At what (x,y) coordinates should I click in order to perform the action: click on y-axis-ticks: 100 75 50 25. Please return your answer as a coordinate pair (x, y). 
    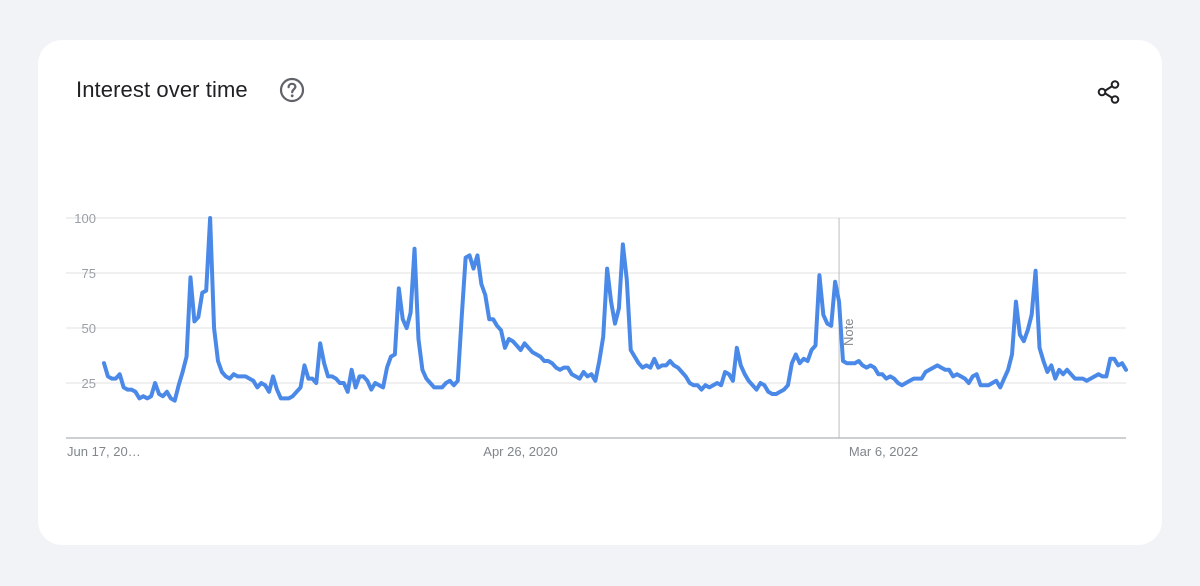
    Looking at the image, I should click on (85, 301).